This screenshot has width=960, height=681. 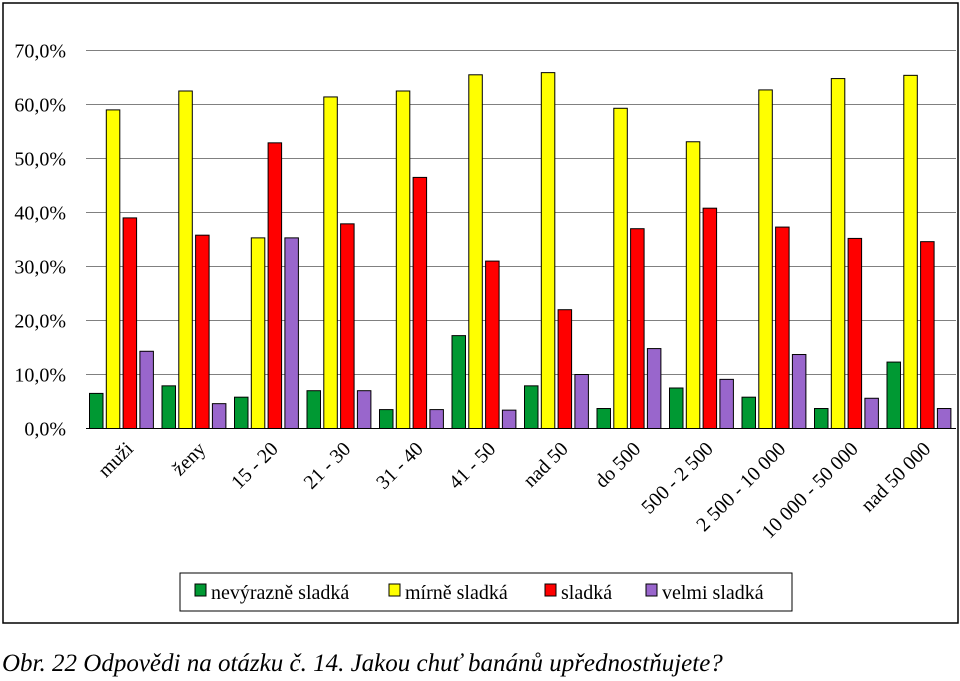 What do you see at coordinates (40, 268) in the screenshot?
I see `y-tick-label: 30,0%` at bounding box center [40, 268].